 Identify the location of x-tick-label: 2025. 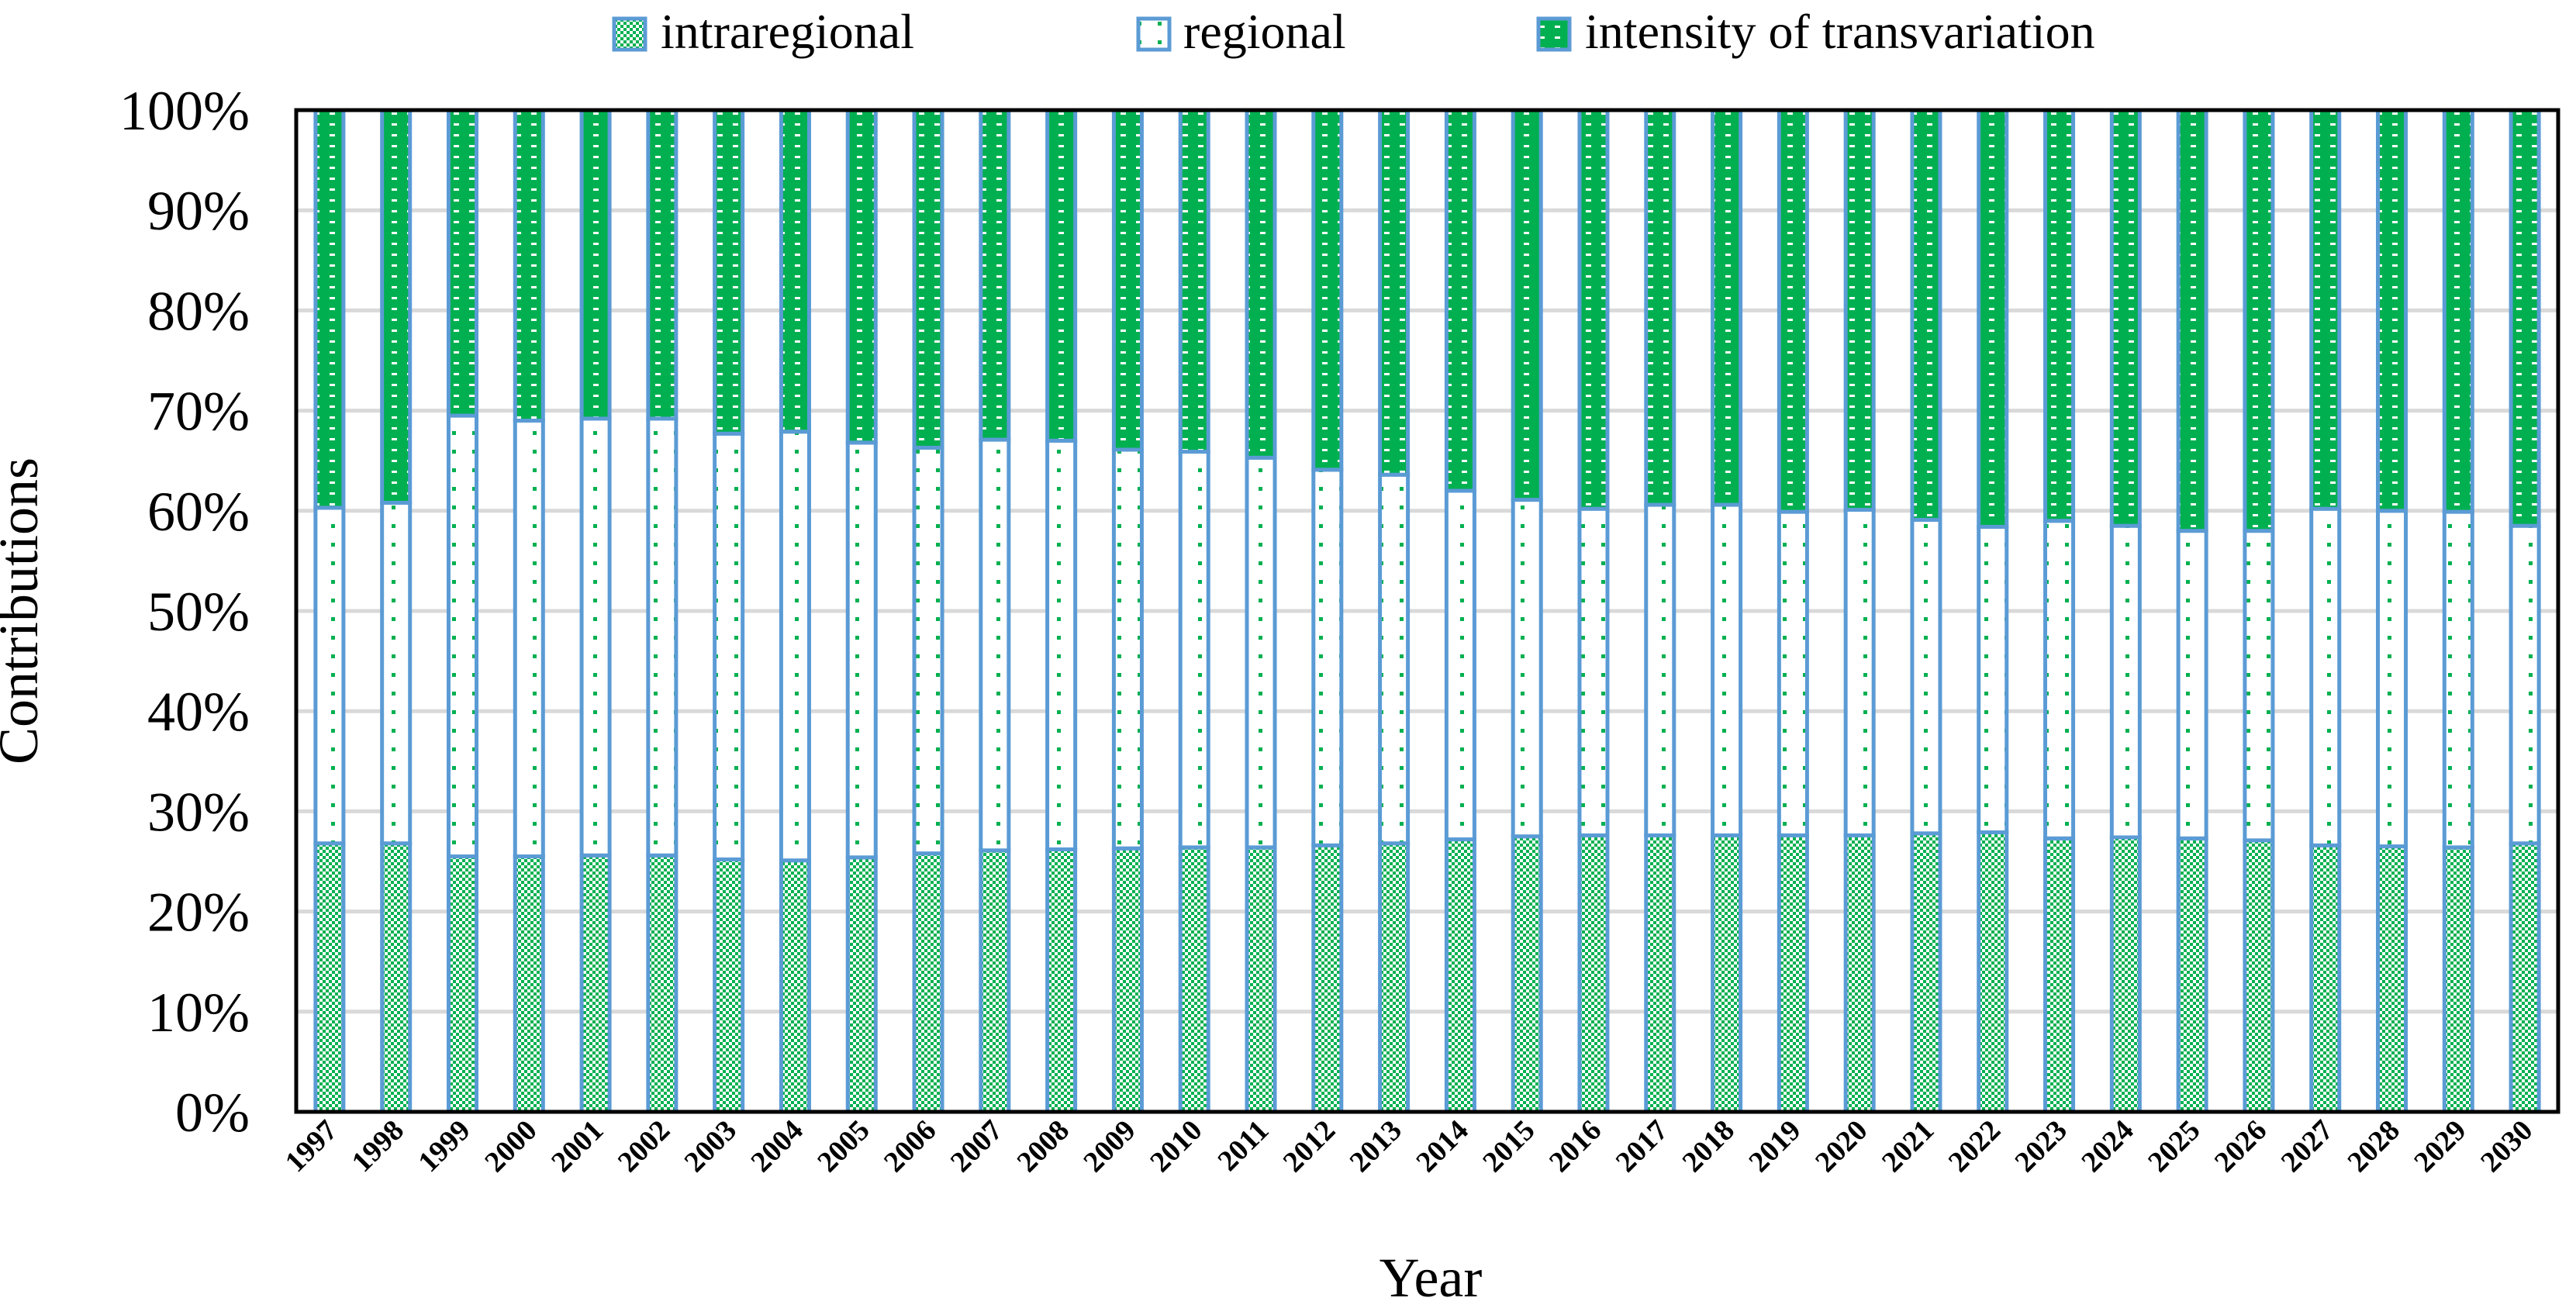
(2174, 1146).